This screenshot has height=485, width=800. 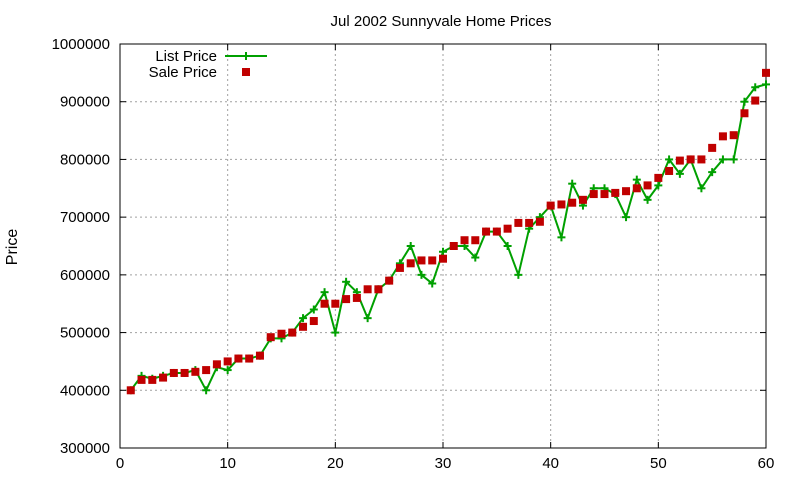 What do you see at coordinates (85, 217) in the screenshot?
I see `y-tick-label: 700000` at bounding box center [85, 217].